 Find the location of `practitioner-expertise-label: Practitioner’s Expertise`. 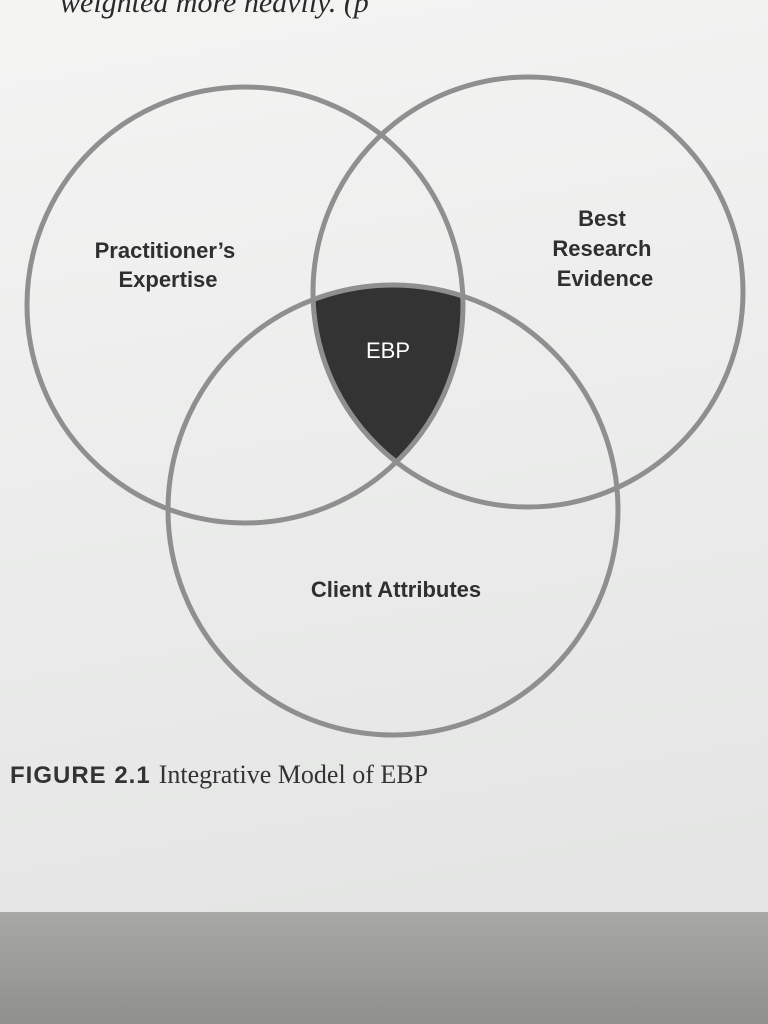

practitioner-expertise-label: Practitioner’s Expertise is located at coordinates (168, 265).